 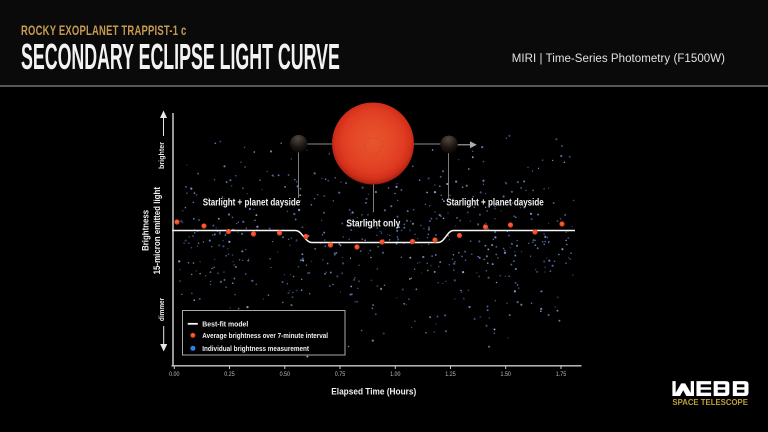 I want to click on svg-text:Individual brightness measurem: Individual brightness measurement, so click(x=255, y=348).